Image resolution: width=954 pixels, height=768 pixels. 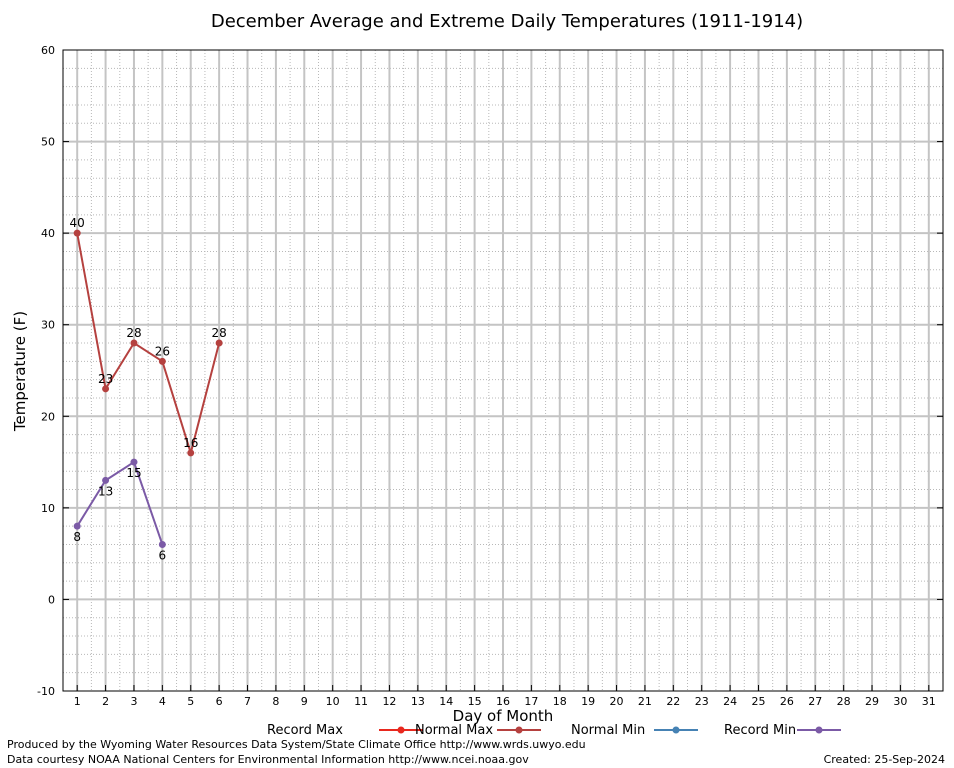 What do you see at coordinates (51, 599) in the screenshot?
I see `y-tick-label: 0` at bounding box center [51, 599].